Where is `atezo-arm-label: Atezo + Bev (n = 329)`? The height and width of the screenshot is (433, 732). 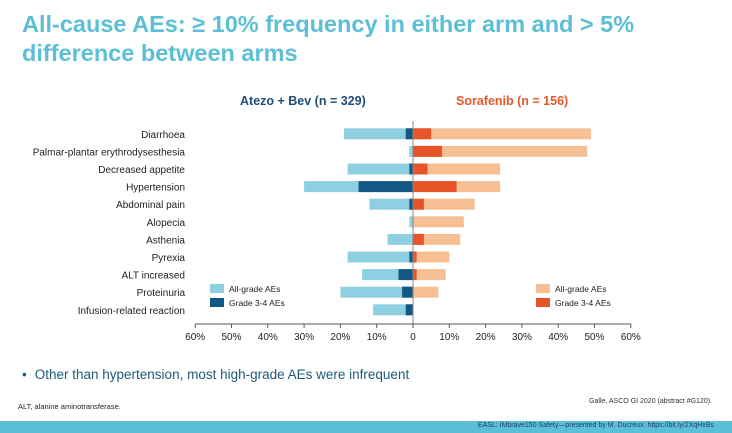
atezo-arm-label: Atezo + Bev (n = 329) is located at coordinates (303, 101).